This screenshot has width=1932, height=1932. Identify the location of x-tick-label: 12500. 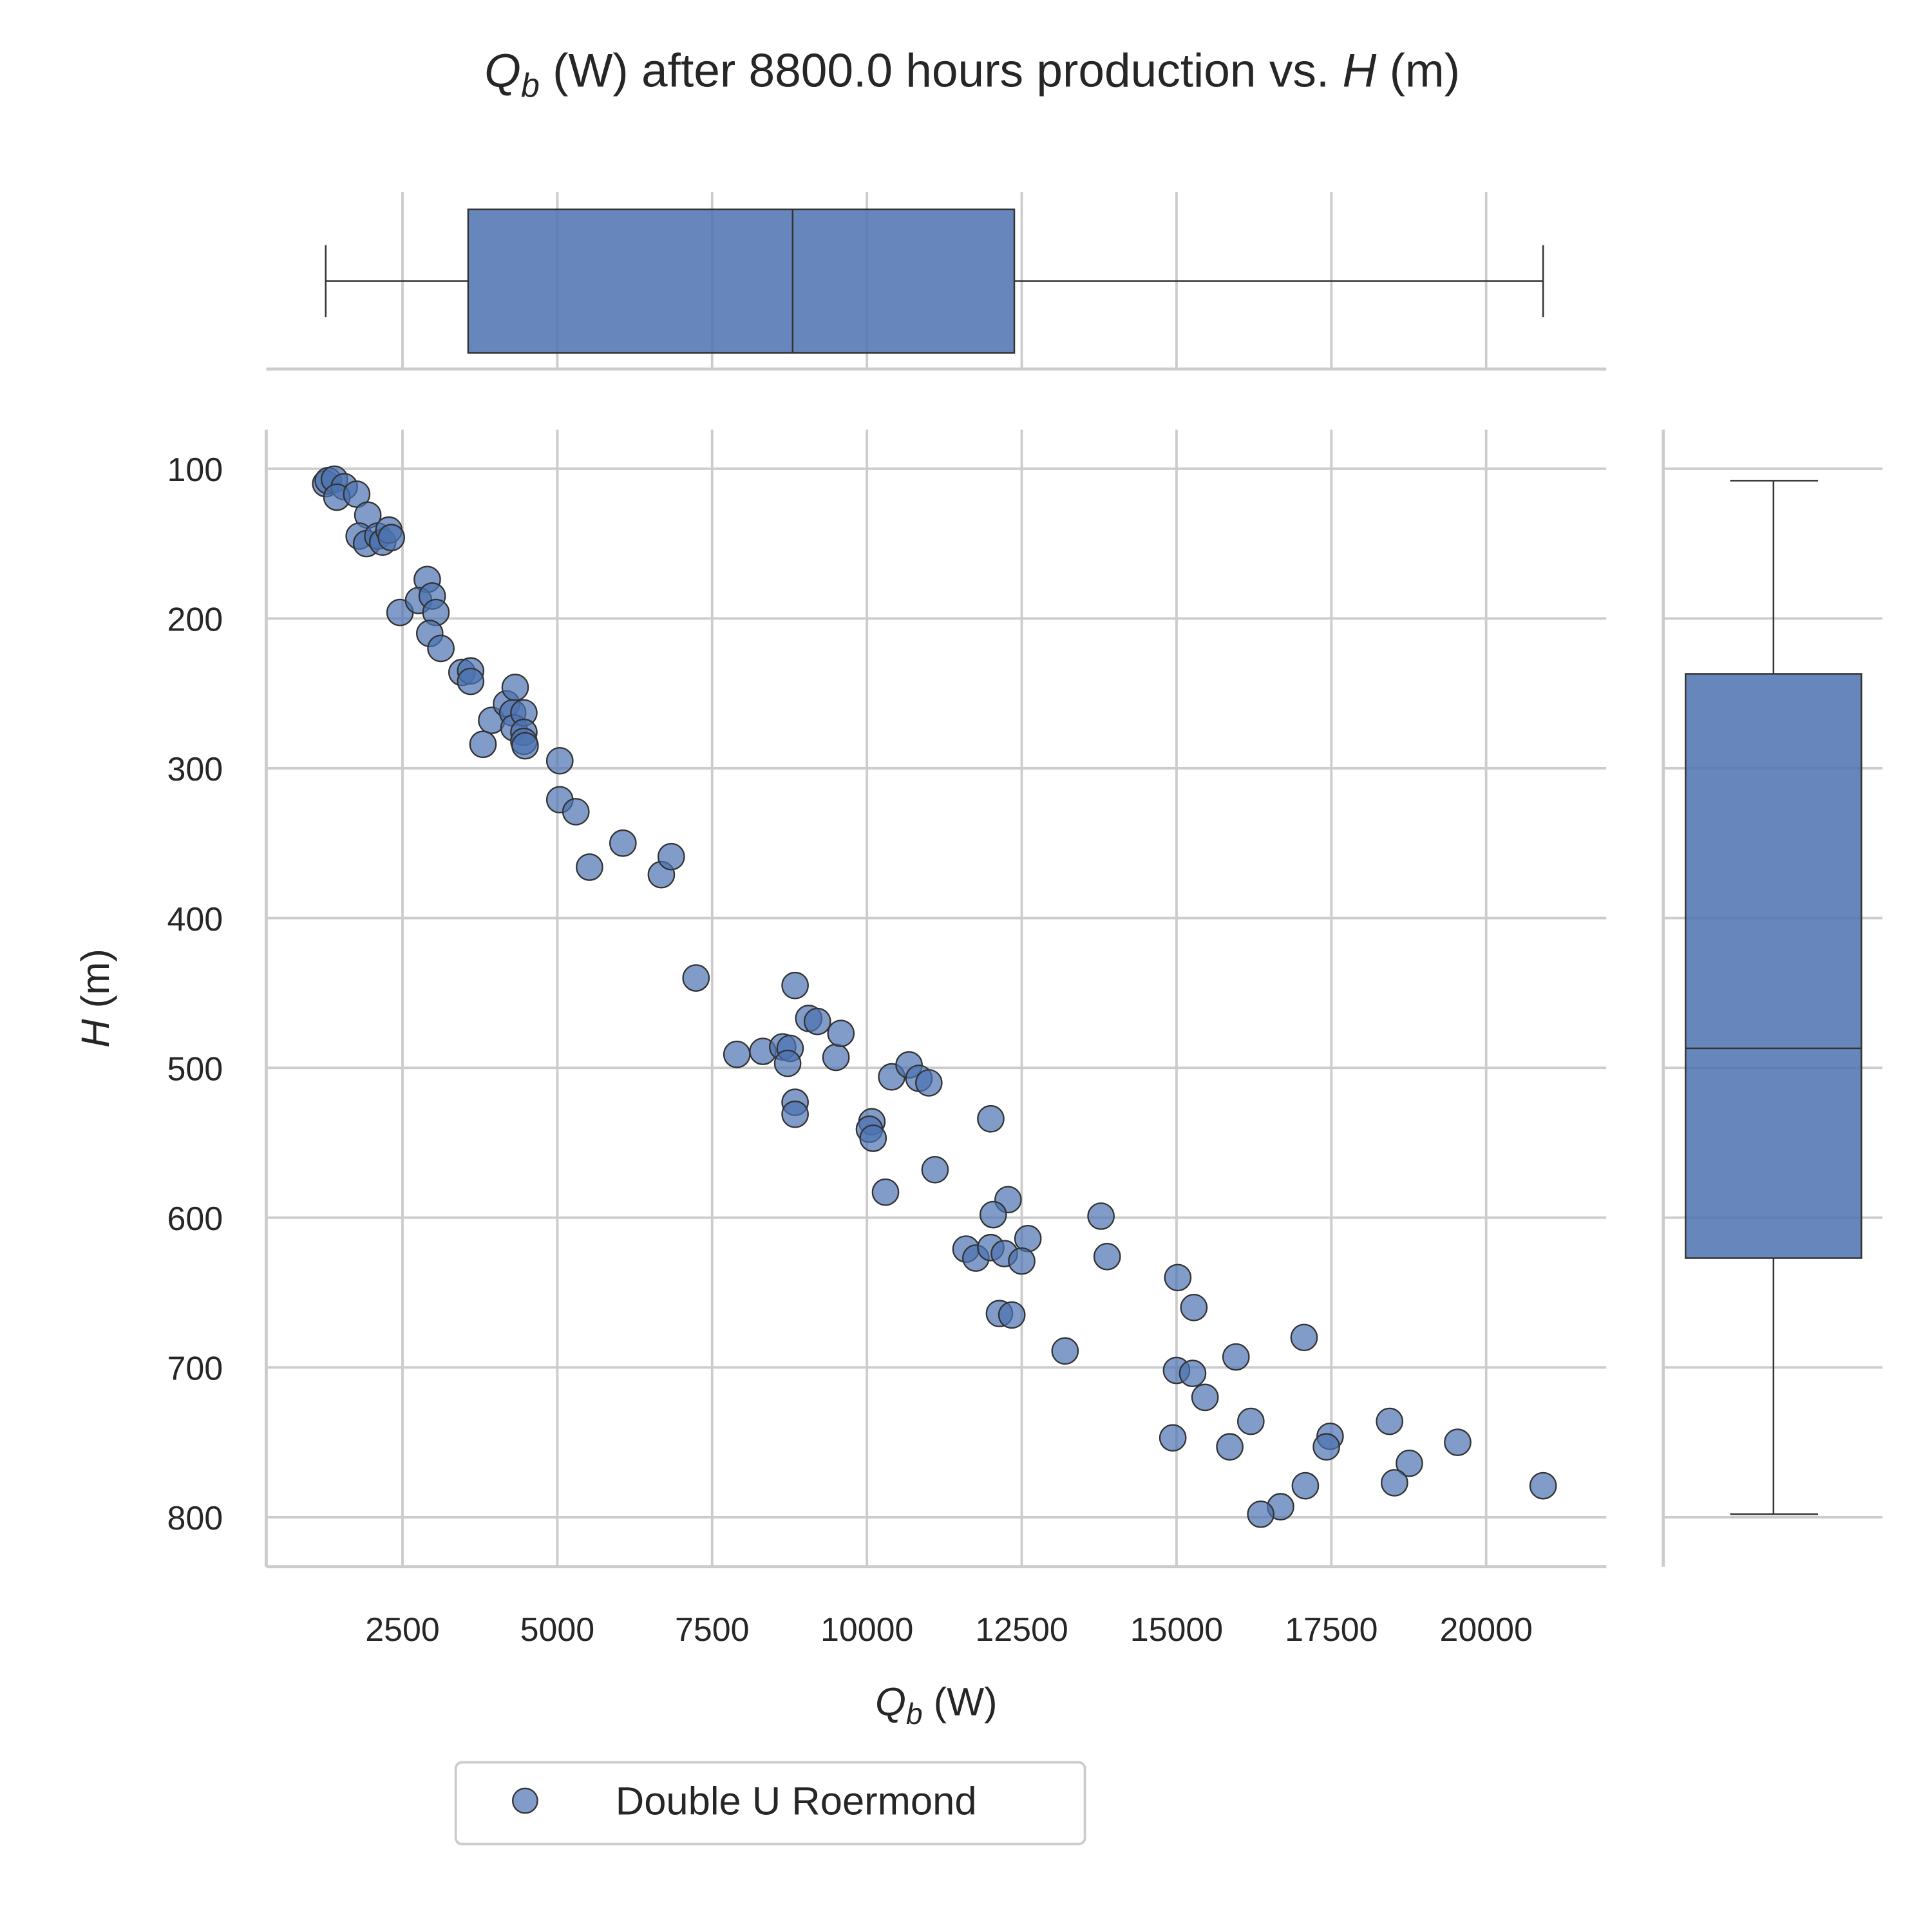
(1021, 1630).